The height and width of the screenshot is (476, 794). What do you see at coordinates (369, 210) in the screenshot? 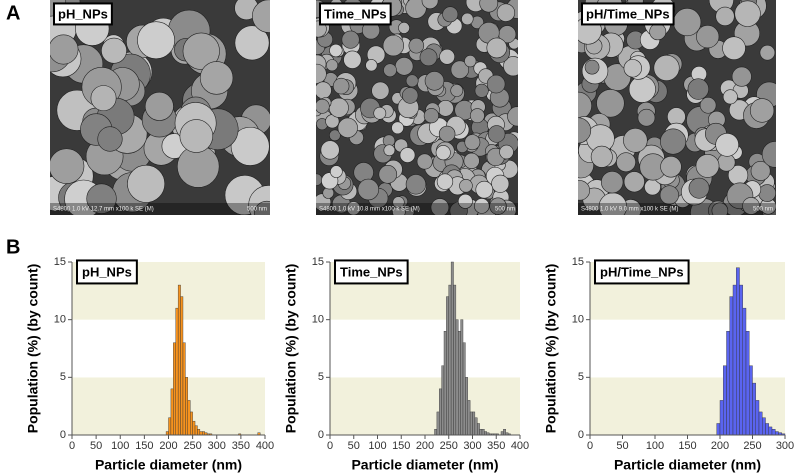
I see `sem-info: S4800 1.0 kV 10.8 mm x100 k SE (M)` at bounding box center [369, 210].